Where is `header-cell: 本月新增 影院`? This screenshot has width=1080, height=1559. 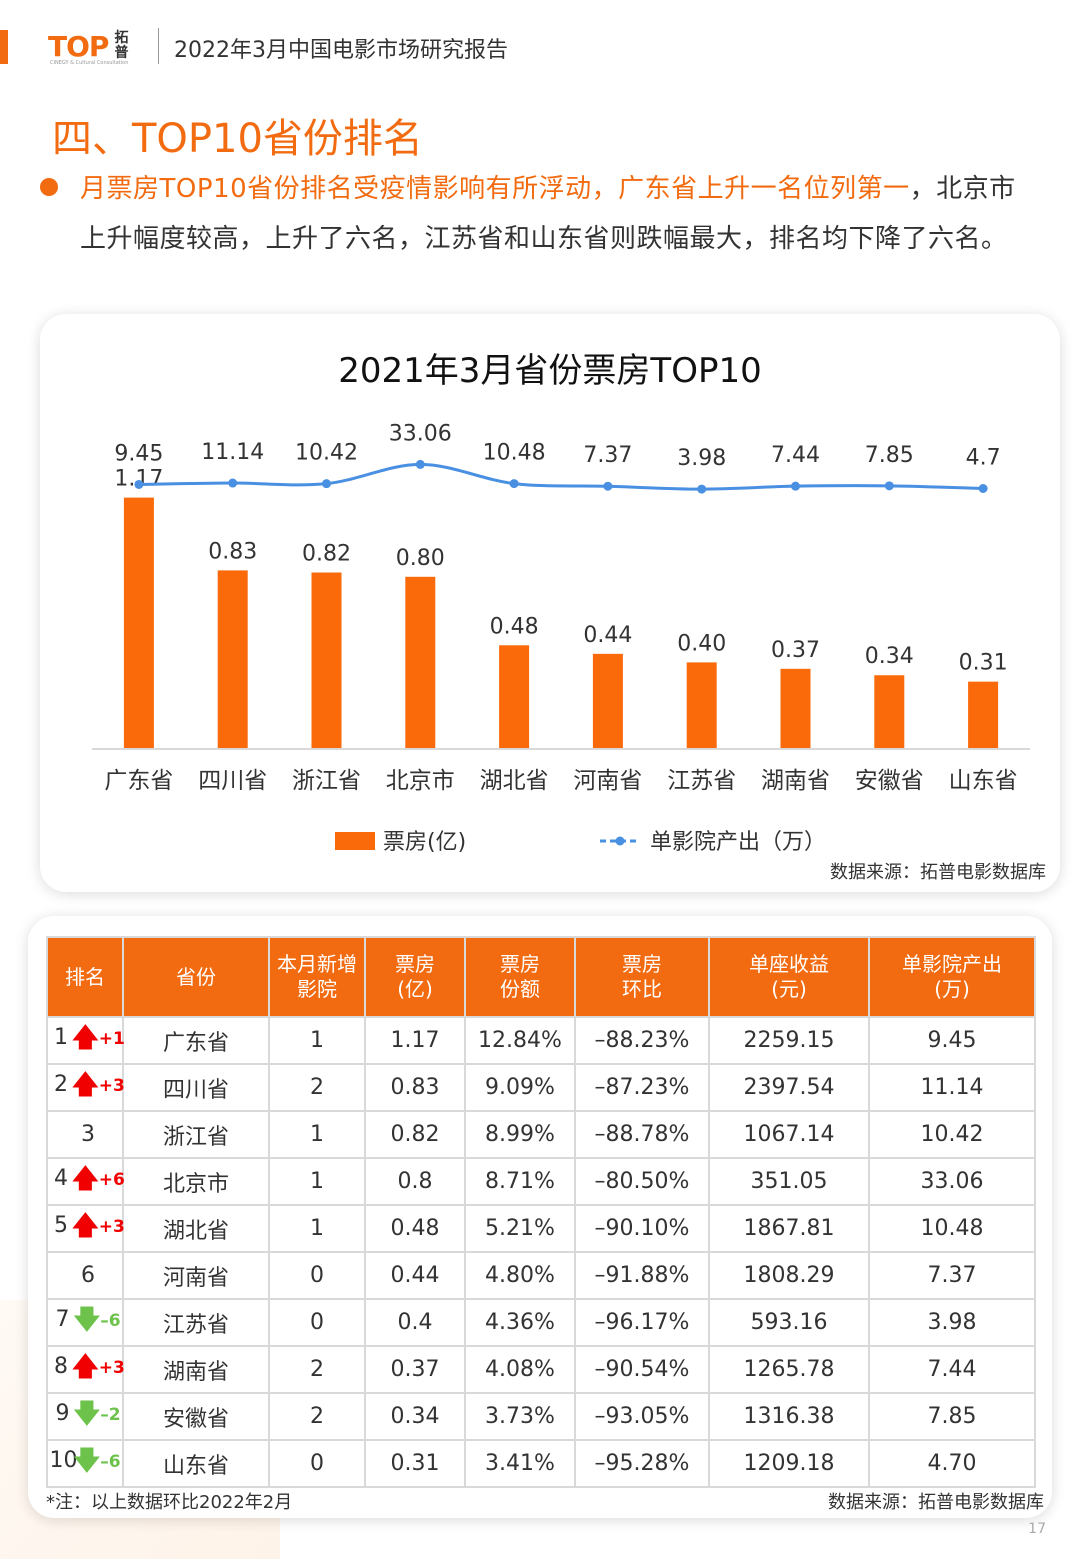
header-cell: 本月新增 影院 is located at coordinates (317, 977).